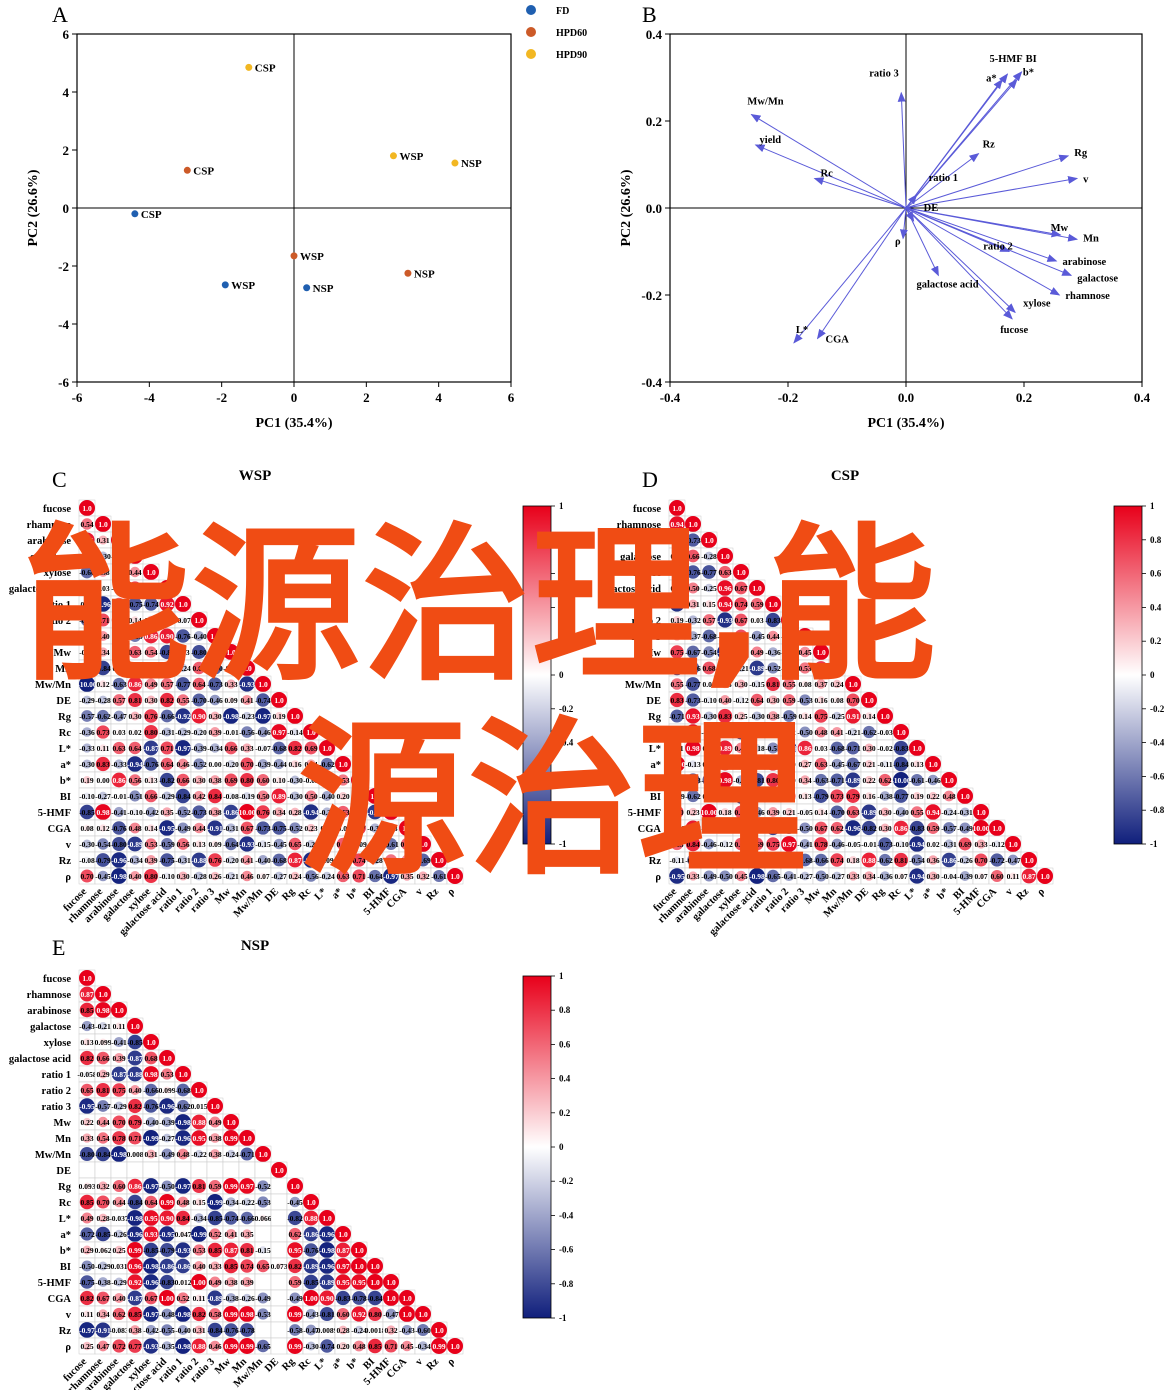 The height and width of the screenshot is (1390, 1169). I want to click on a-legend-label: HPD60, so click(571, 33).